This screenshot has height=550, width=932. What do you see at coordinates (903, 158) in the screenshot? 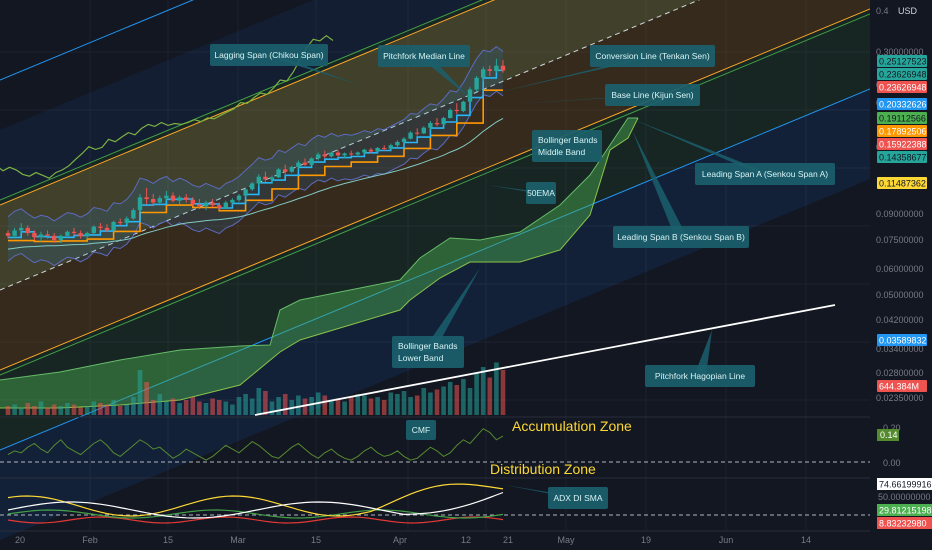
I see `price-label-text: 0.14358677` at bounding box center [903, 158].